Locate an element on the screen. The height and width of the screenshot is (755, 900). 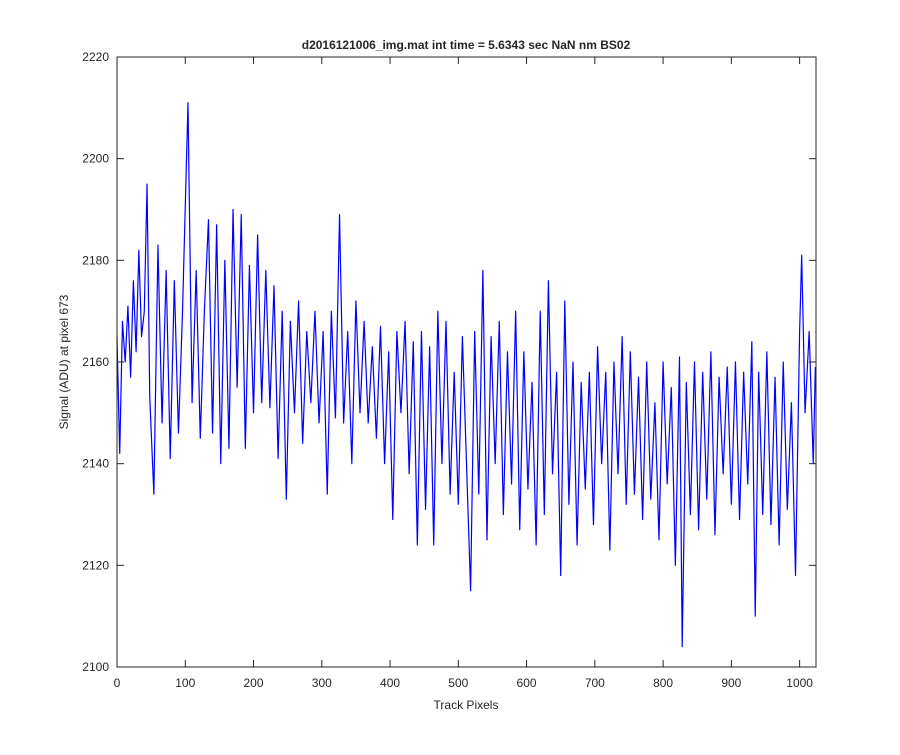
y-tick-label: 2180 is located at coordinates (95, 260).